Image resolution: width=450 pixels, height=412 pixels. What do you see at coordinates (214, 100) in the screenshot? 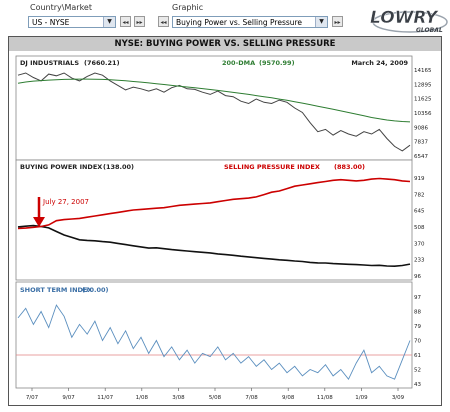
I see `dma-line` at bounding box center [214, 100].